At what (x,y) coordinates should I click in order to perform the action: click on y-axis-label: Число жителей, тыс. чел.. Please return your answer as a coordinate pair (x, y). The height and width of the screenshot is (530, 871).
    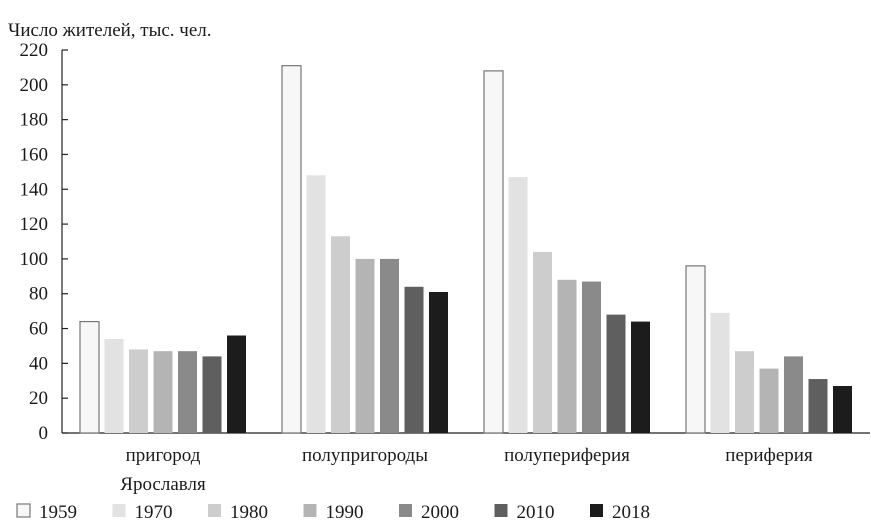
    Looking at the image, I should click on (110, 30).